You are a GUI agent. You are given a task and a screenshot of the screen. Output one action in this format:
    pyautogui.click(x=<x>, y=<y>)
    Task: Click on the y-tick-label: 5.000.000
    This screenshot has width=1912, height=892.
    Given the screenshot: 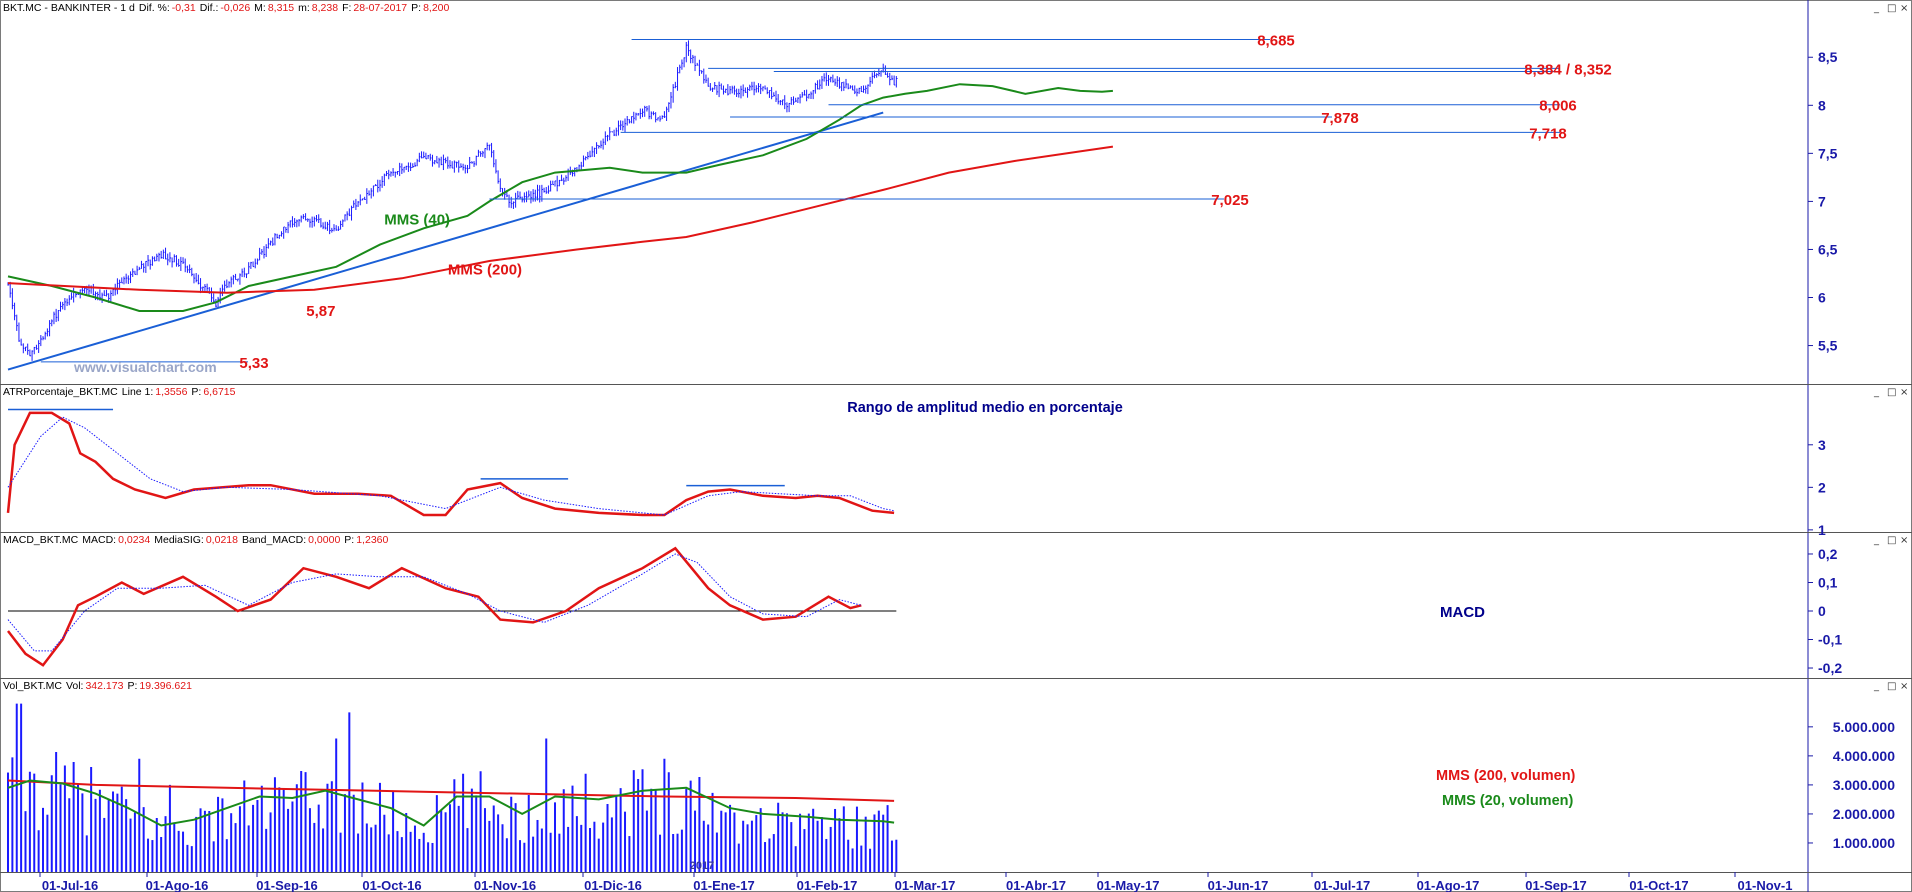 What is the action you would take?
    pyautogui.click(x=1864, y=727)
    